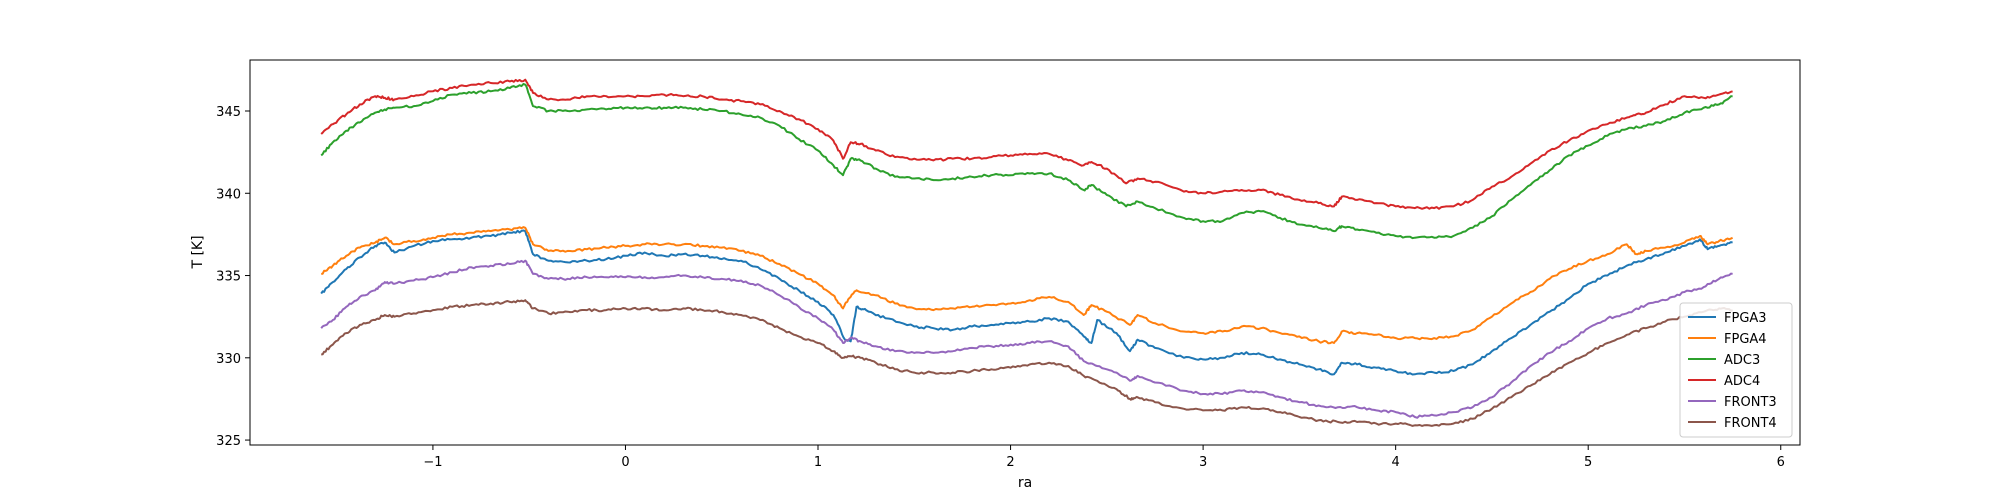  I want to click on x-tick-label: 3, so click(1203, 462).